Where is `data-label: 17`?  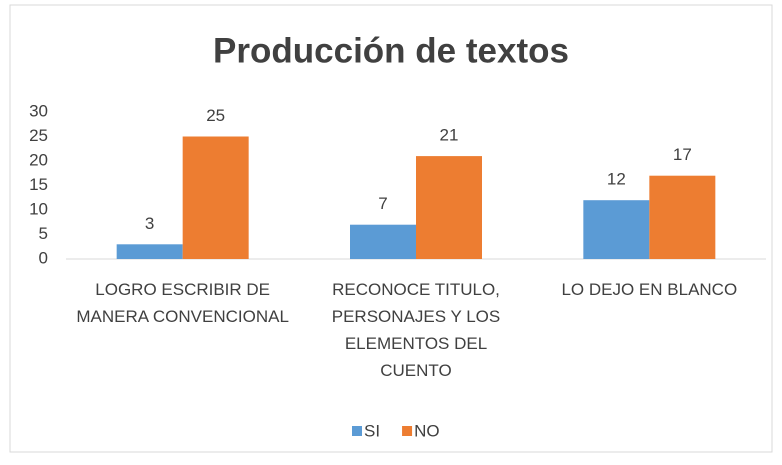 data-label: 17 is located at coordinates (682, 154).